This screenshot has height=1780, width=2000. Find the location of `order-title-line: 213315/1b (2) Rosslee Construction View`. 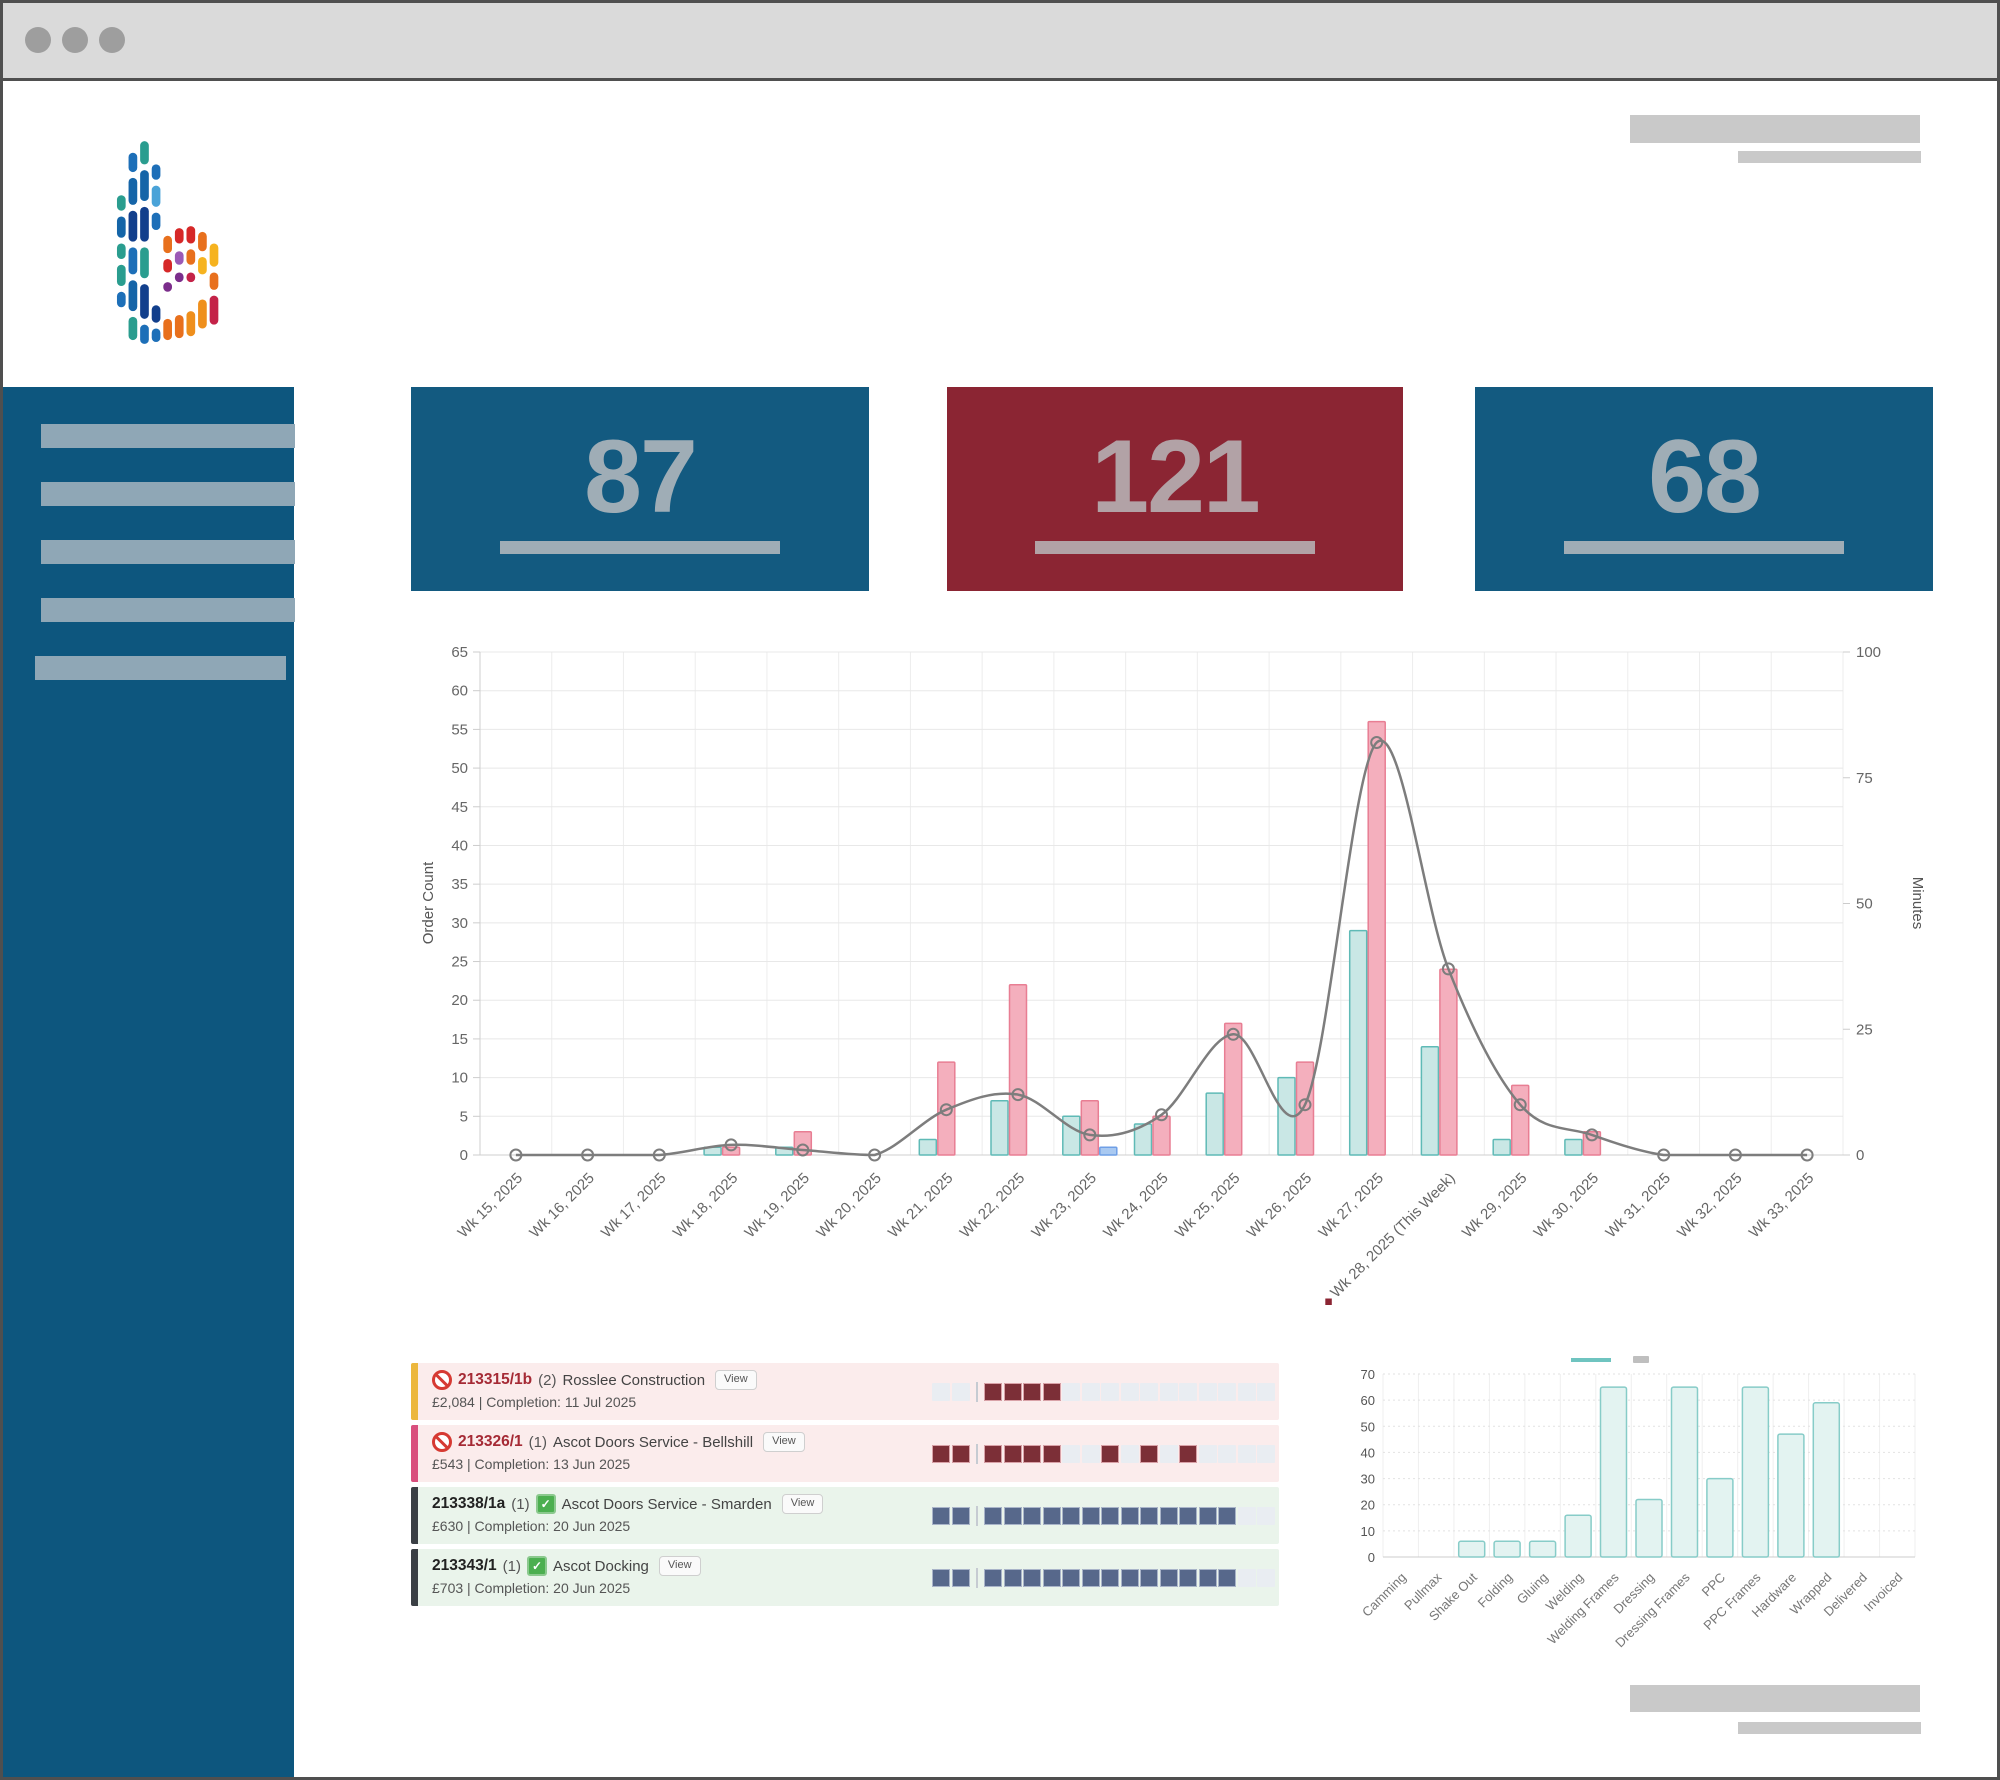

order-title-line: 213315/1b (2) Rosslee Construction View is located at coordinates (594, 1380).